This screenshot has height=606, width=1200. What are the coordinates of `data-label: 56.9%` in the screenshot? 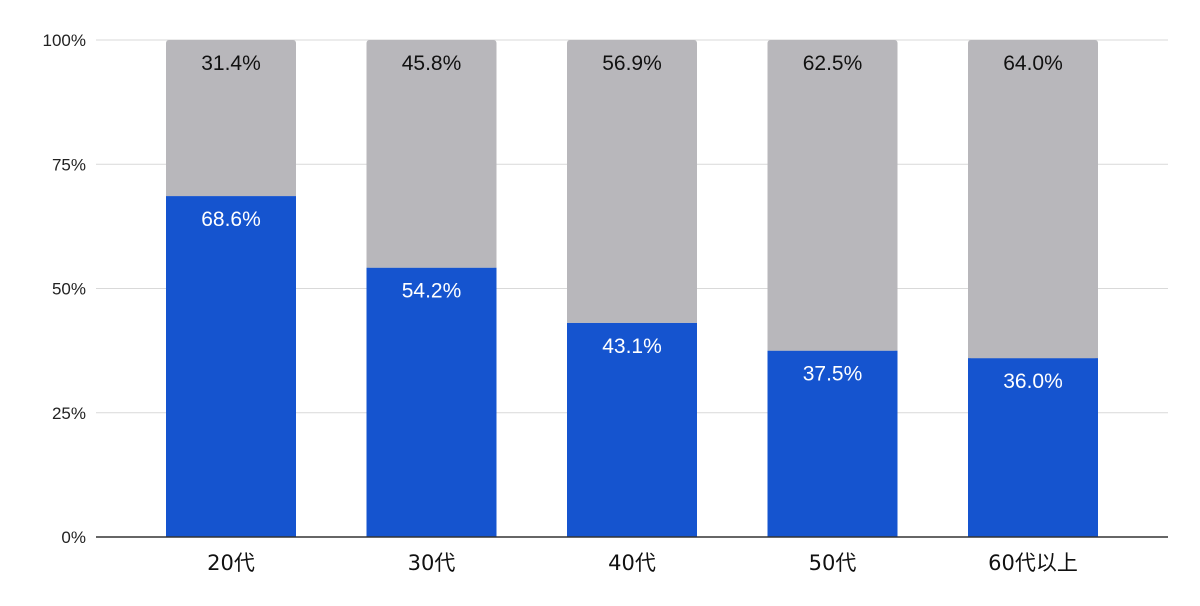 It's located at (632, 63).